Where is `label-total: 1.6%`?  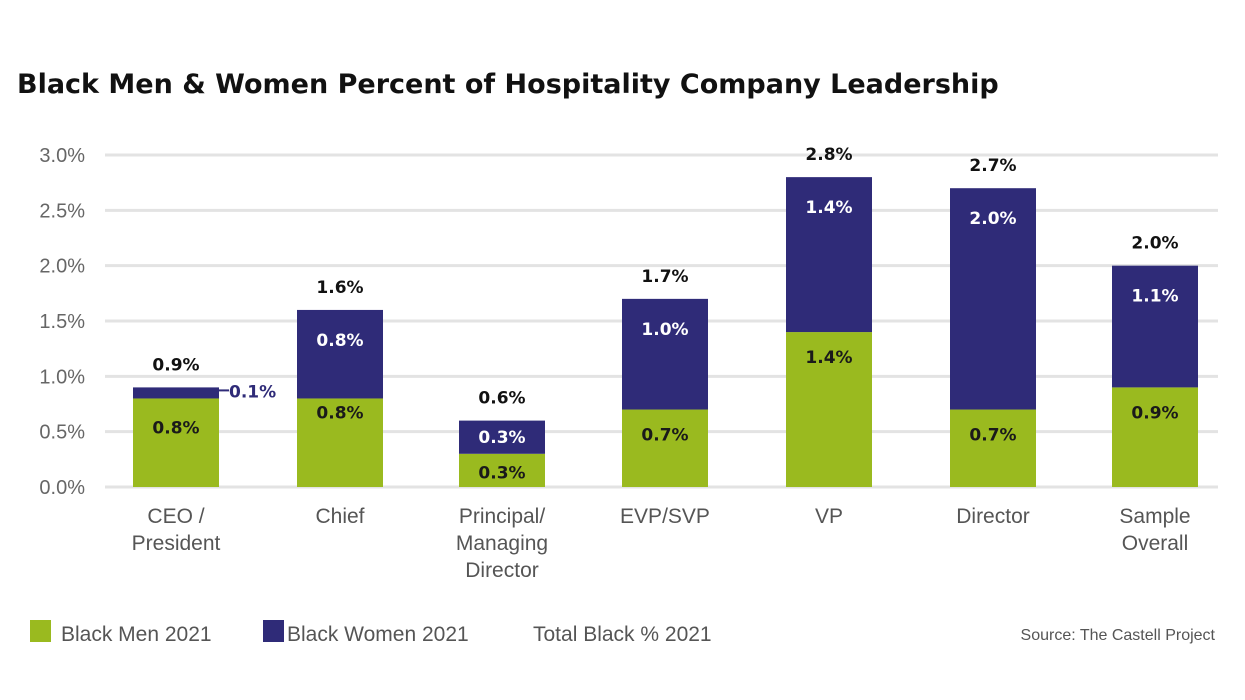
label-total: 1.6% is located at coordinates (339, 288).